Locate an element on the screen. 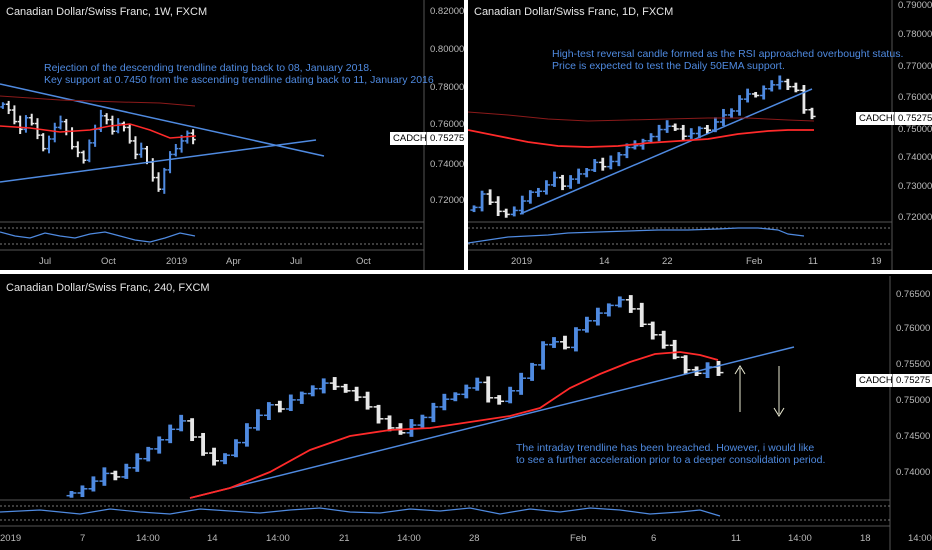 This screenshot has height=550, width=932. daily-y-tick-3: 0.76000 is located at coordinates (915, 97).